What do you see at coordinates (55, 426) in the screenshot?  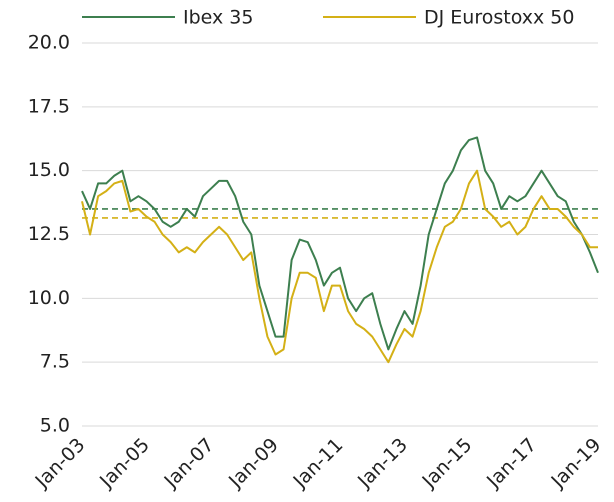 I see `y-tick-label: 5.0` at bounding box center [55, 426].